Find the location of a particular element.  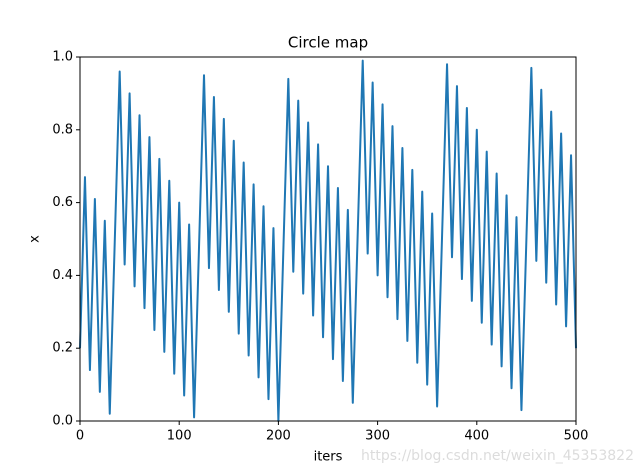

y-tick-label: 0.8 is located at coordinates (62, 129).